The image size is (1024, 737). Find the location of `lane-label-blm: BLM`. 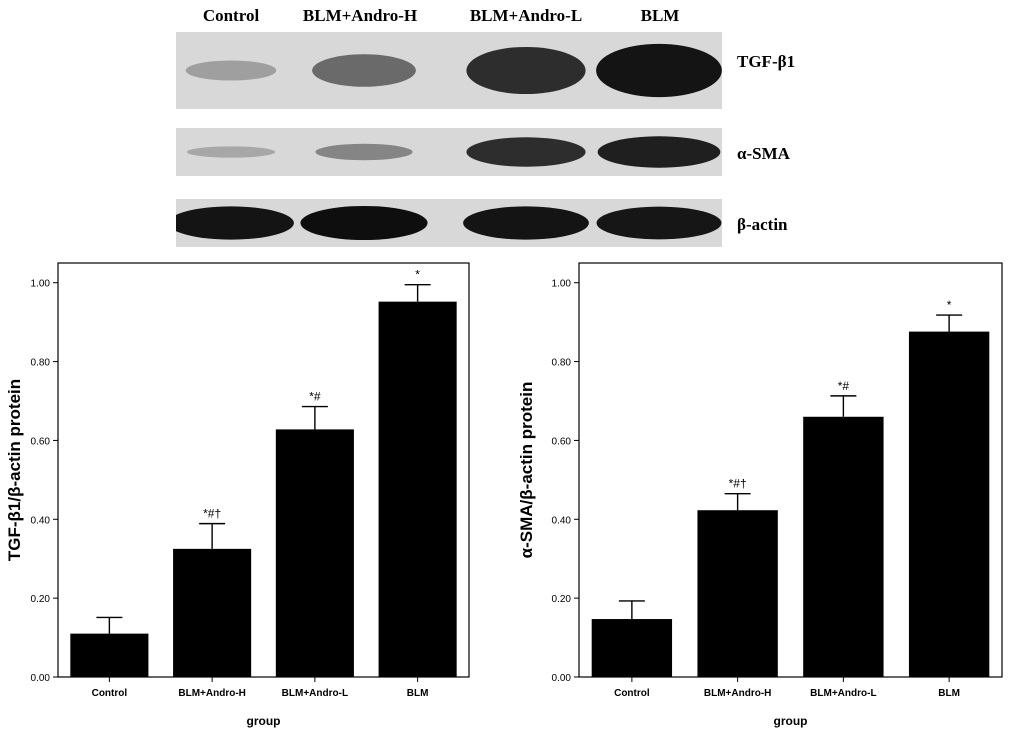

lane-label-blm: BLM is located at coordinates (660, 15).